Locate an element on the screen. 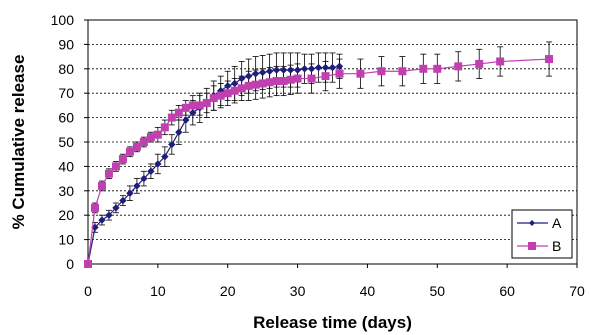  y-tick-label-70: 70 is located at coordinates (66, 93).